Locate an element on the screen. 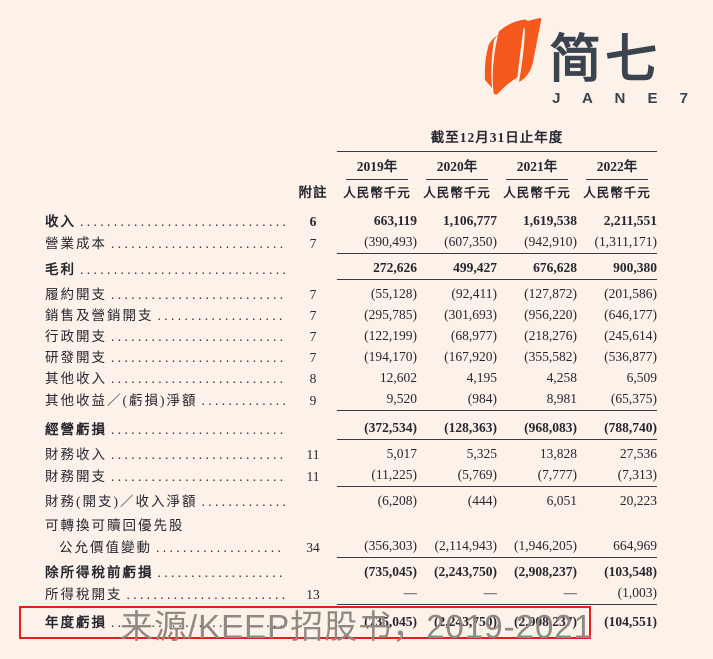 The image size is (713, 659). row-value-1: 9,520 is located at coordinates (377, 400).